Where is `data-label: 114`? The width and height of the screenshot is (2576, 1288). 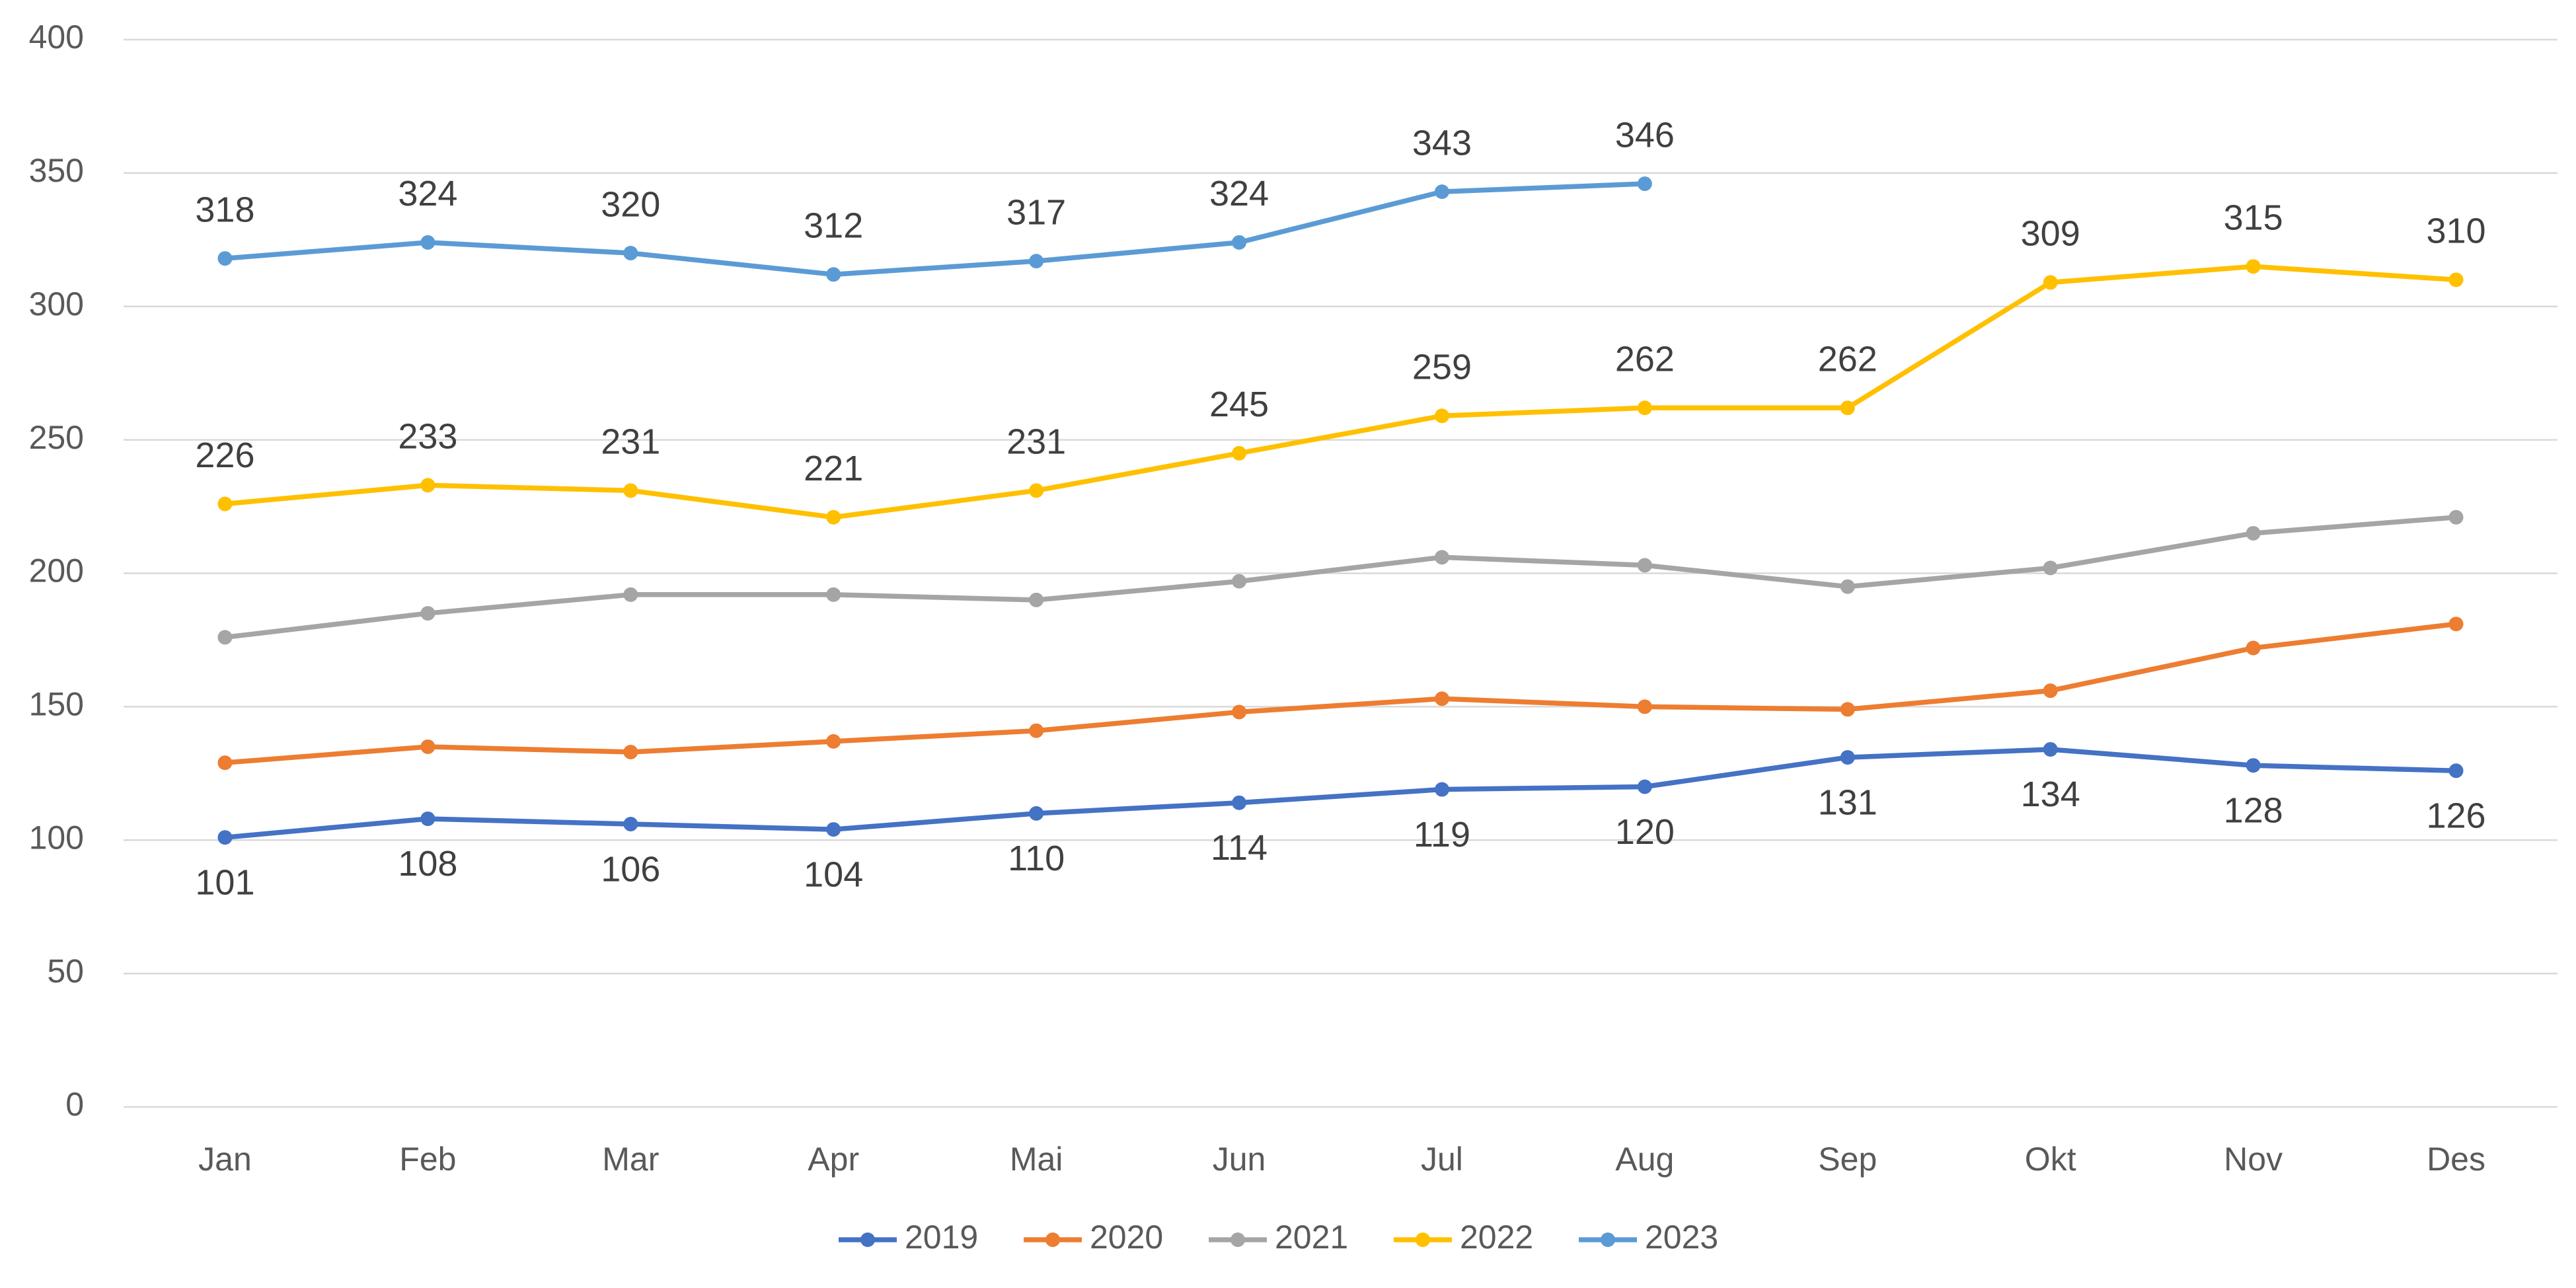 data-label: 114 is located at coordinates (1239, 848).